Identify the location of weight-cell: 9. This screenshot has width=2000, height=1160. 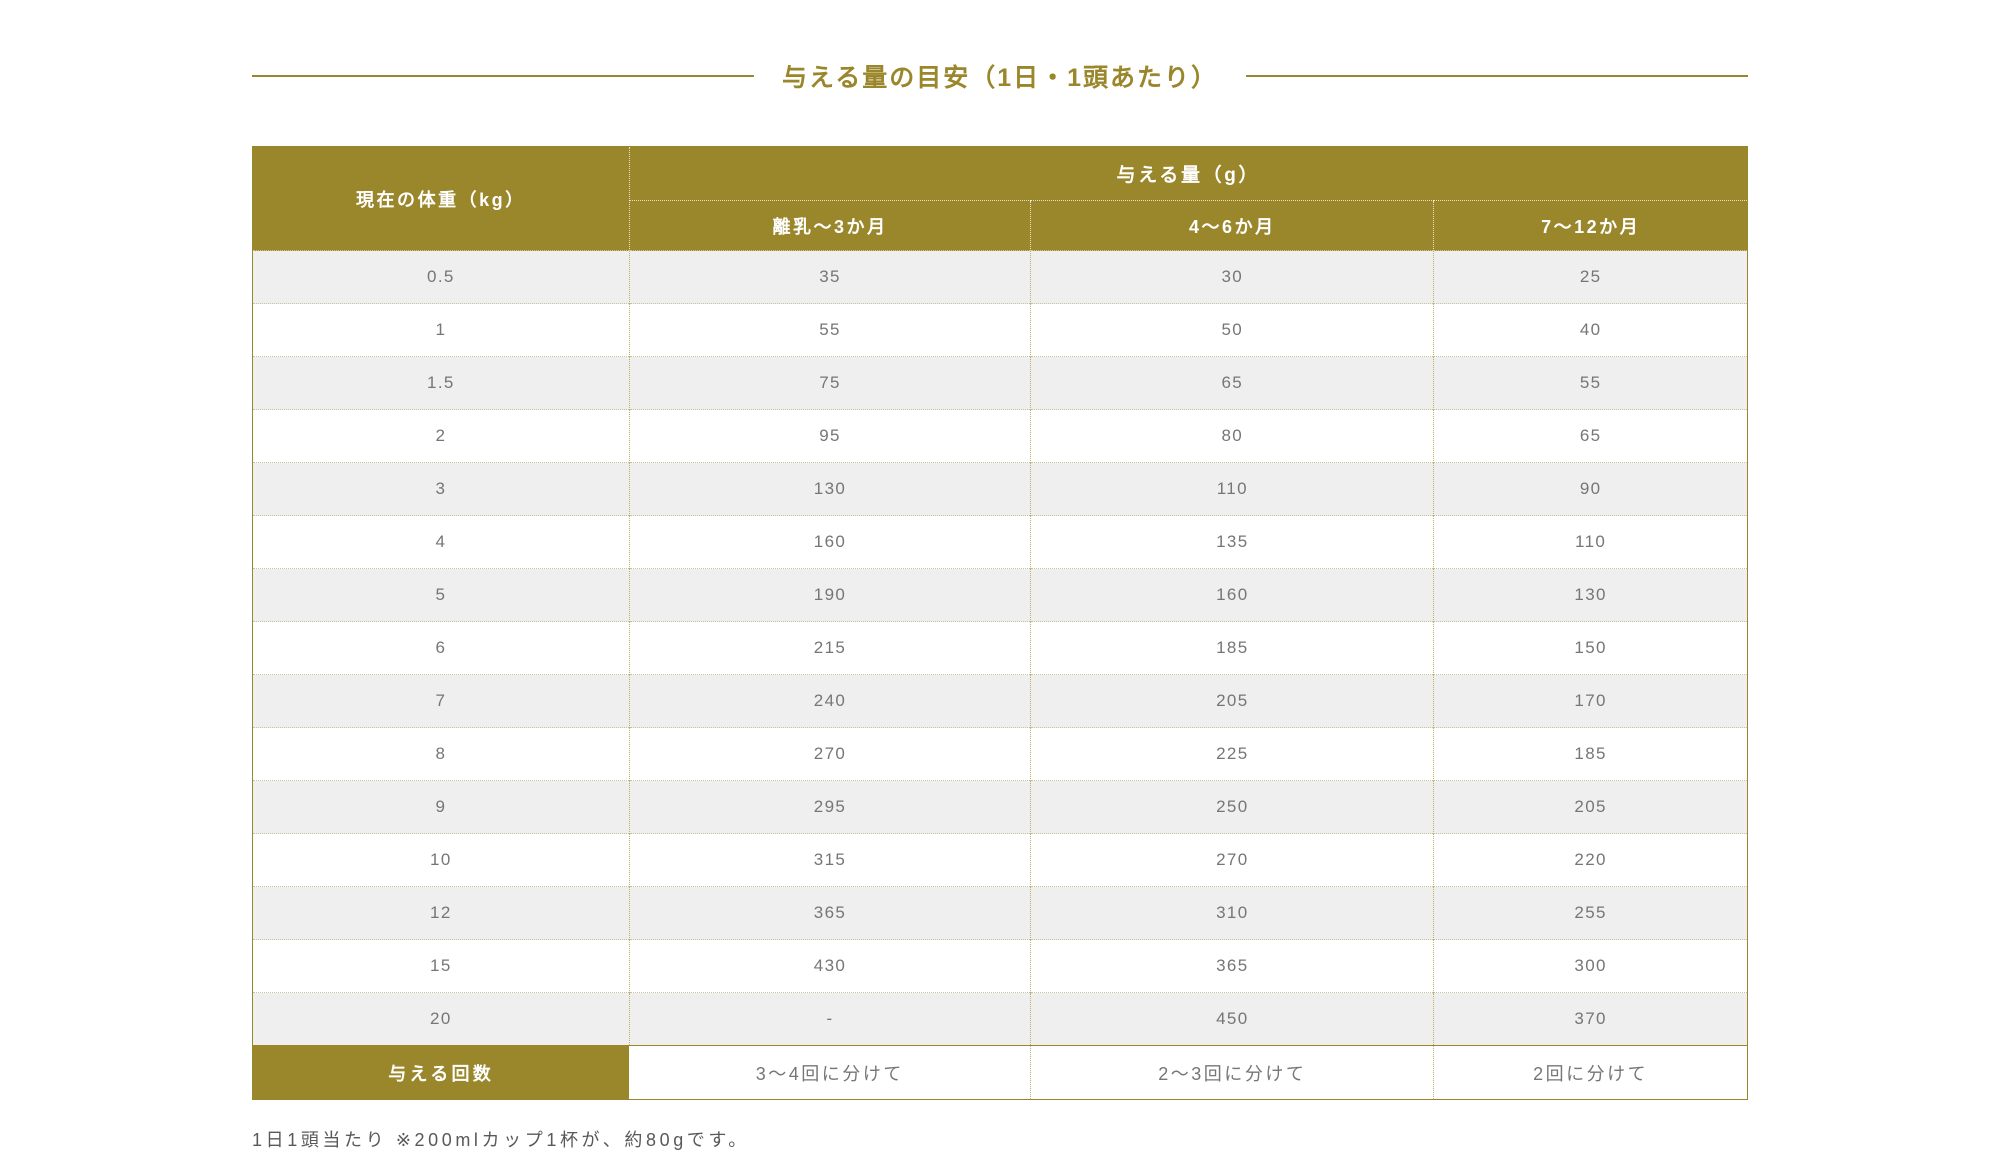
(441, 807).